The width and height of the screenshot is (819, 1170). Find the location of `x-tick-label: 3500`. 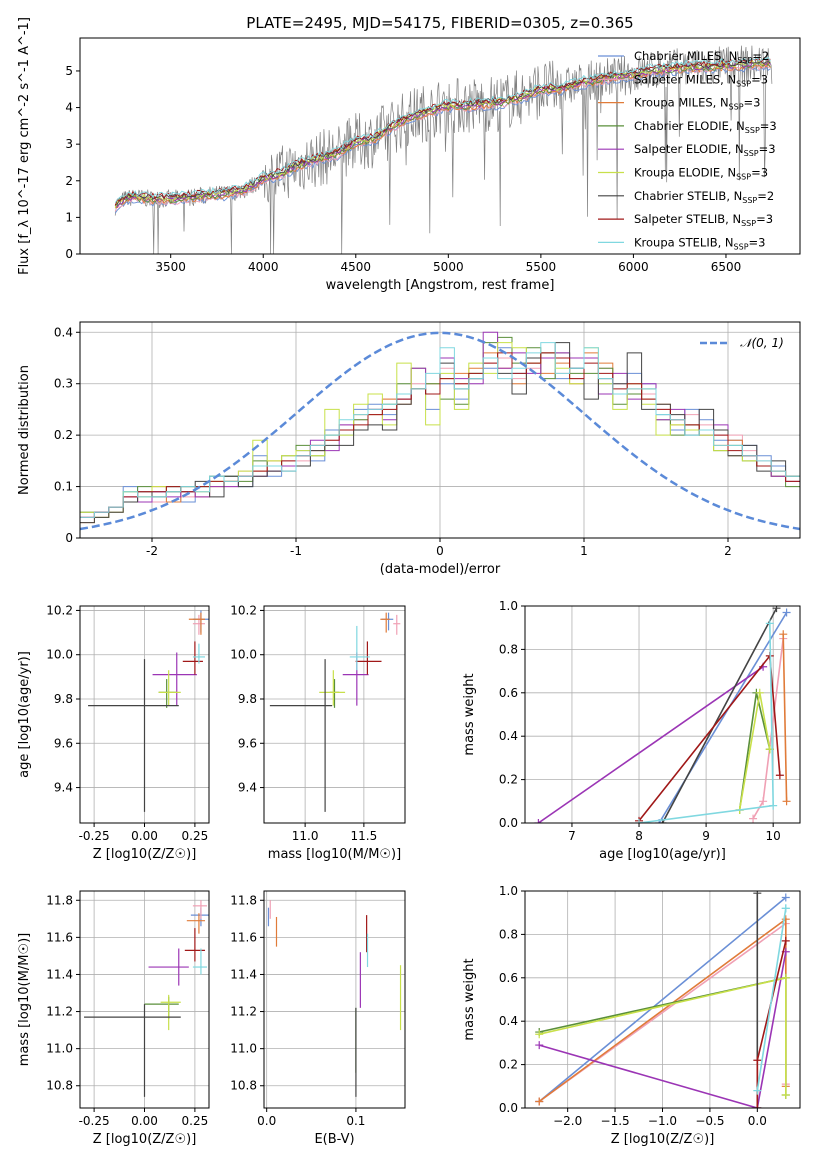

x-tick-label: 3500 is located at coordinates (170, 267).